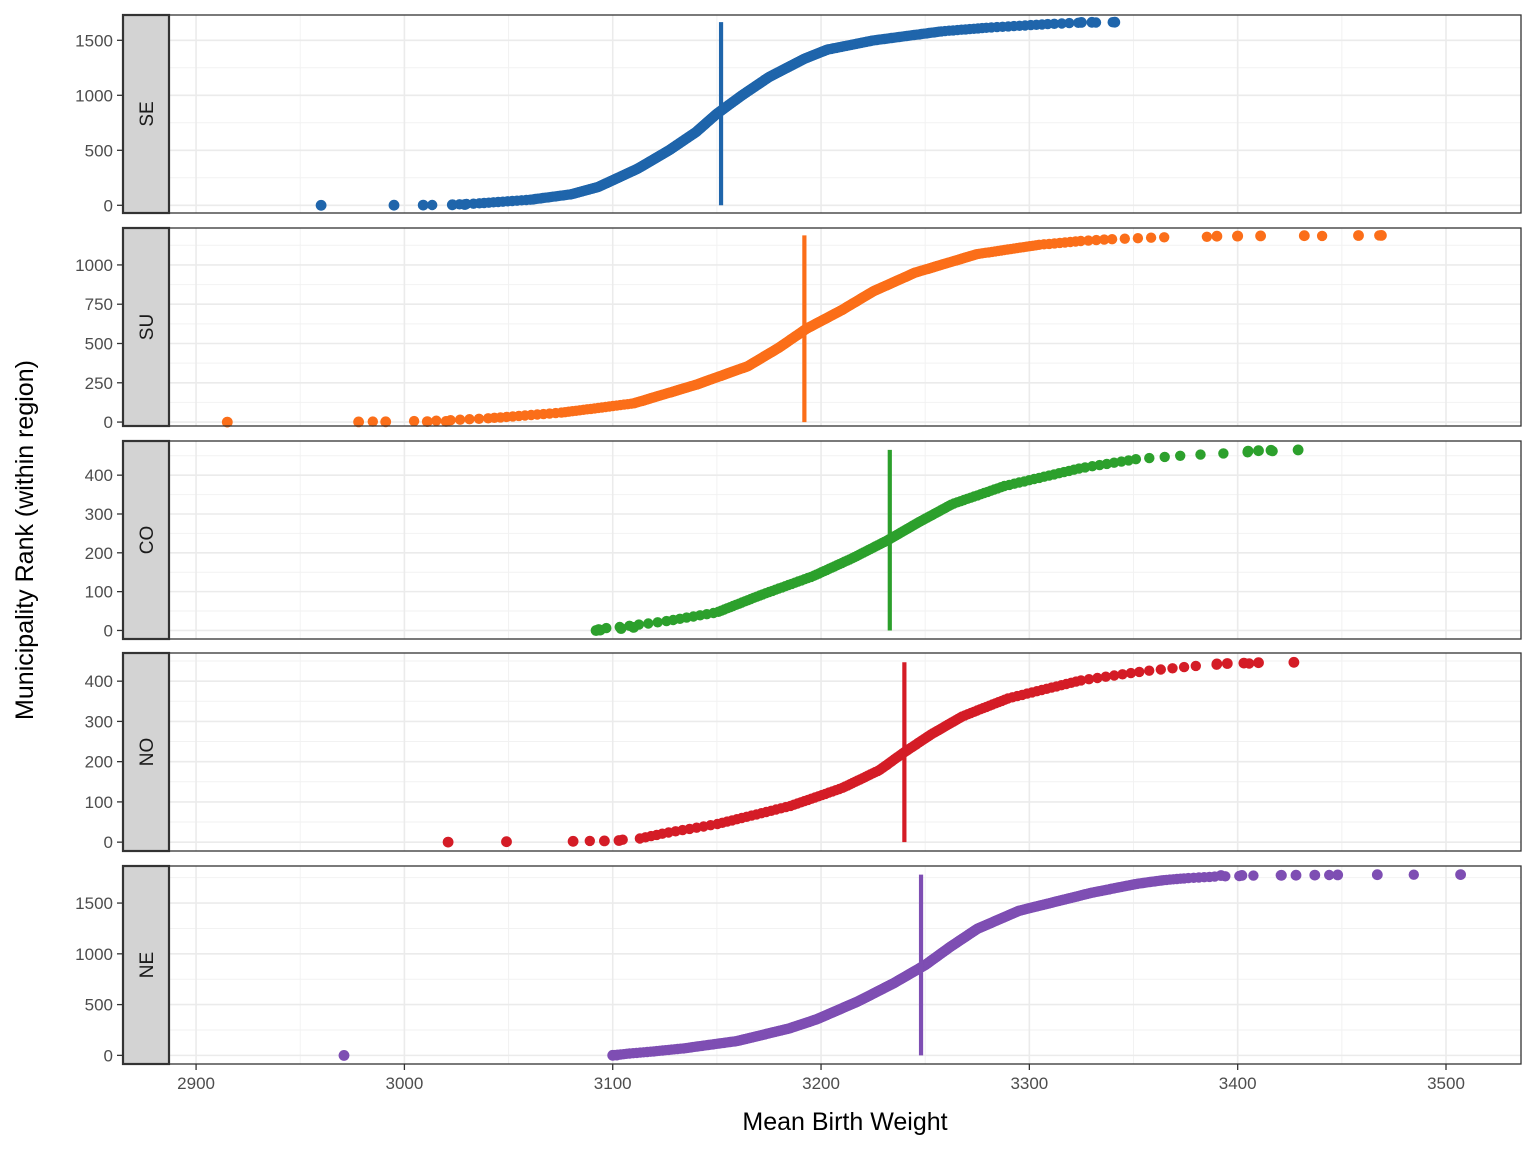 This screenshot has width=1536, height=1152. Describe the element at coordinates (108, 842) in the screenshot. I see `y-tick-label: 0` at that location.